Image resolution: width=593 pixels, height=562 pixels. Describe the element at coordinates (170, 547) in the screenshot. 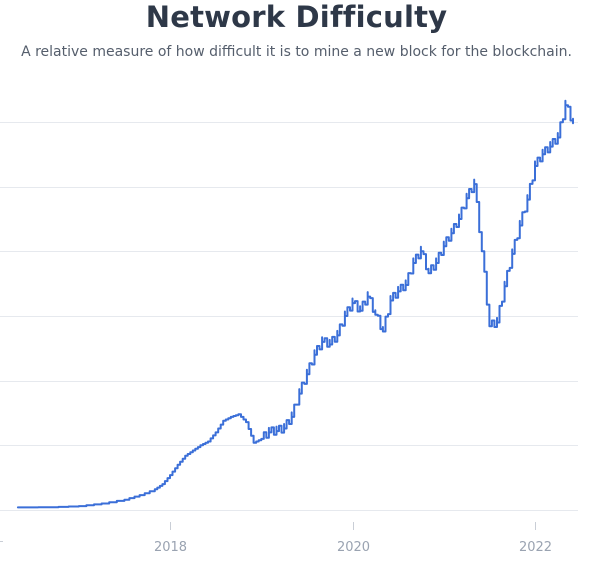

I see `x-tick-label: 2018` at that location.